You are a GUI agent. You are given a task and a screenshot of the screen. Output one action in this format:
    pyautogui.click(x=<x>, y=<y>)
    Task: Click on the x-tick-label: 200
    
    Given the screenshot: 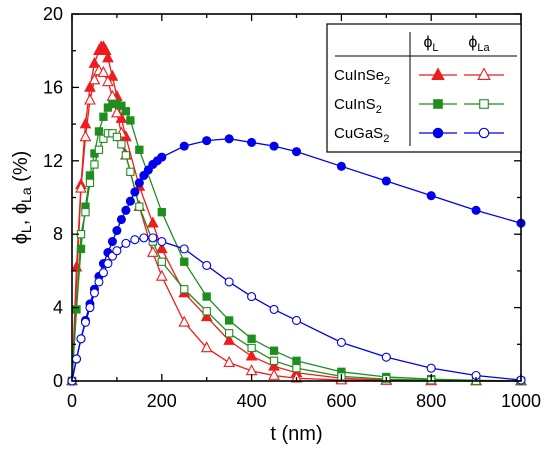 What is the action you would take?
    pyautogui.click(x=162, y=401)
    